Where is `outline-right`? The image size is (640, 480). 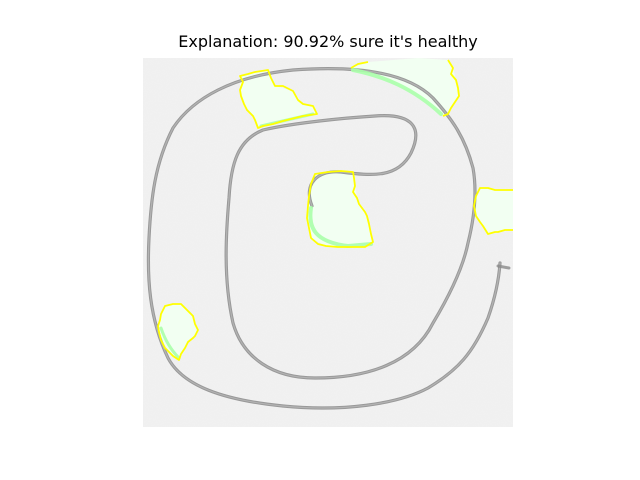
outline-right is located at coordinates (493, 211).